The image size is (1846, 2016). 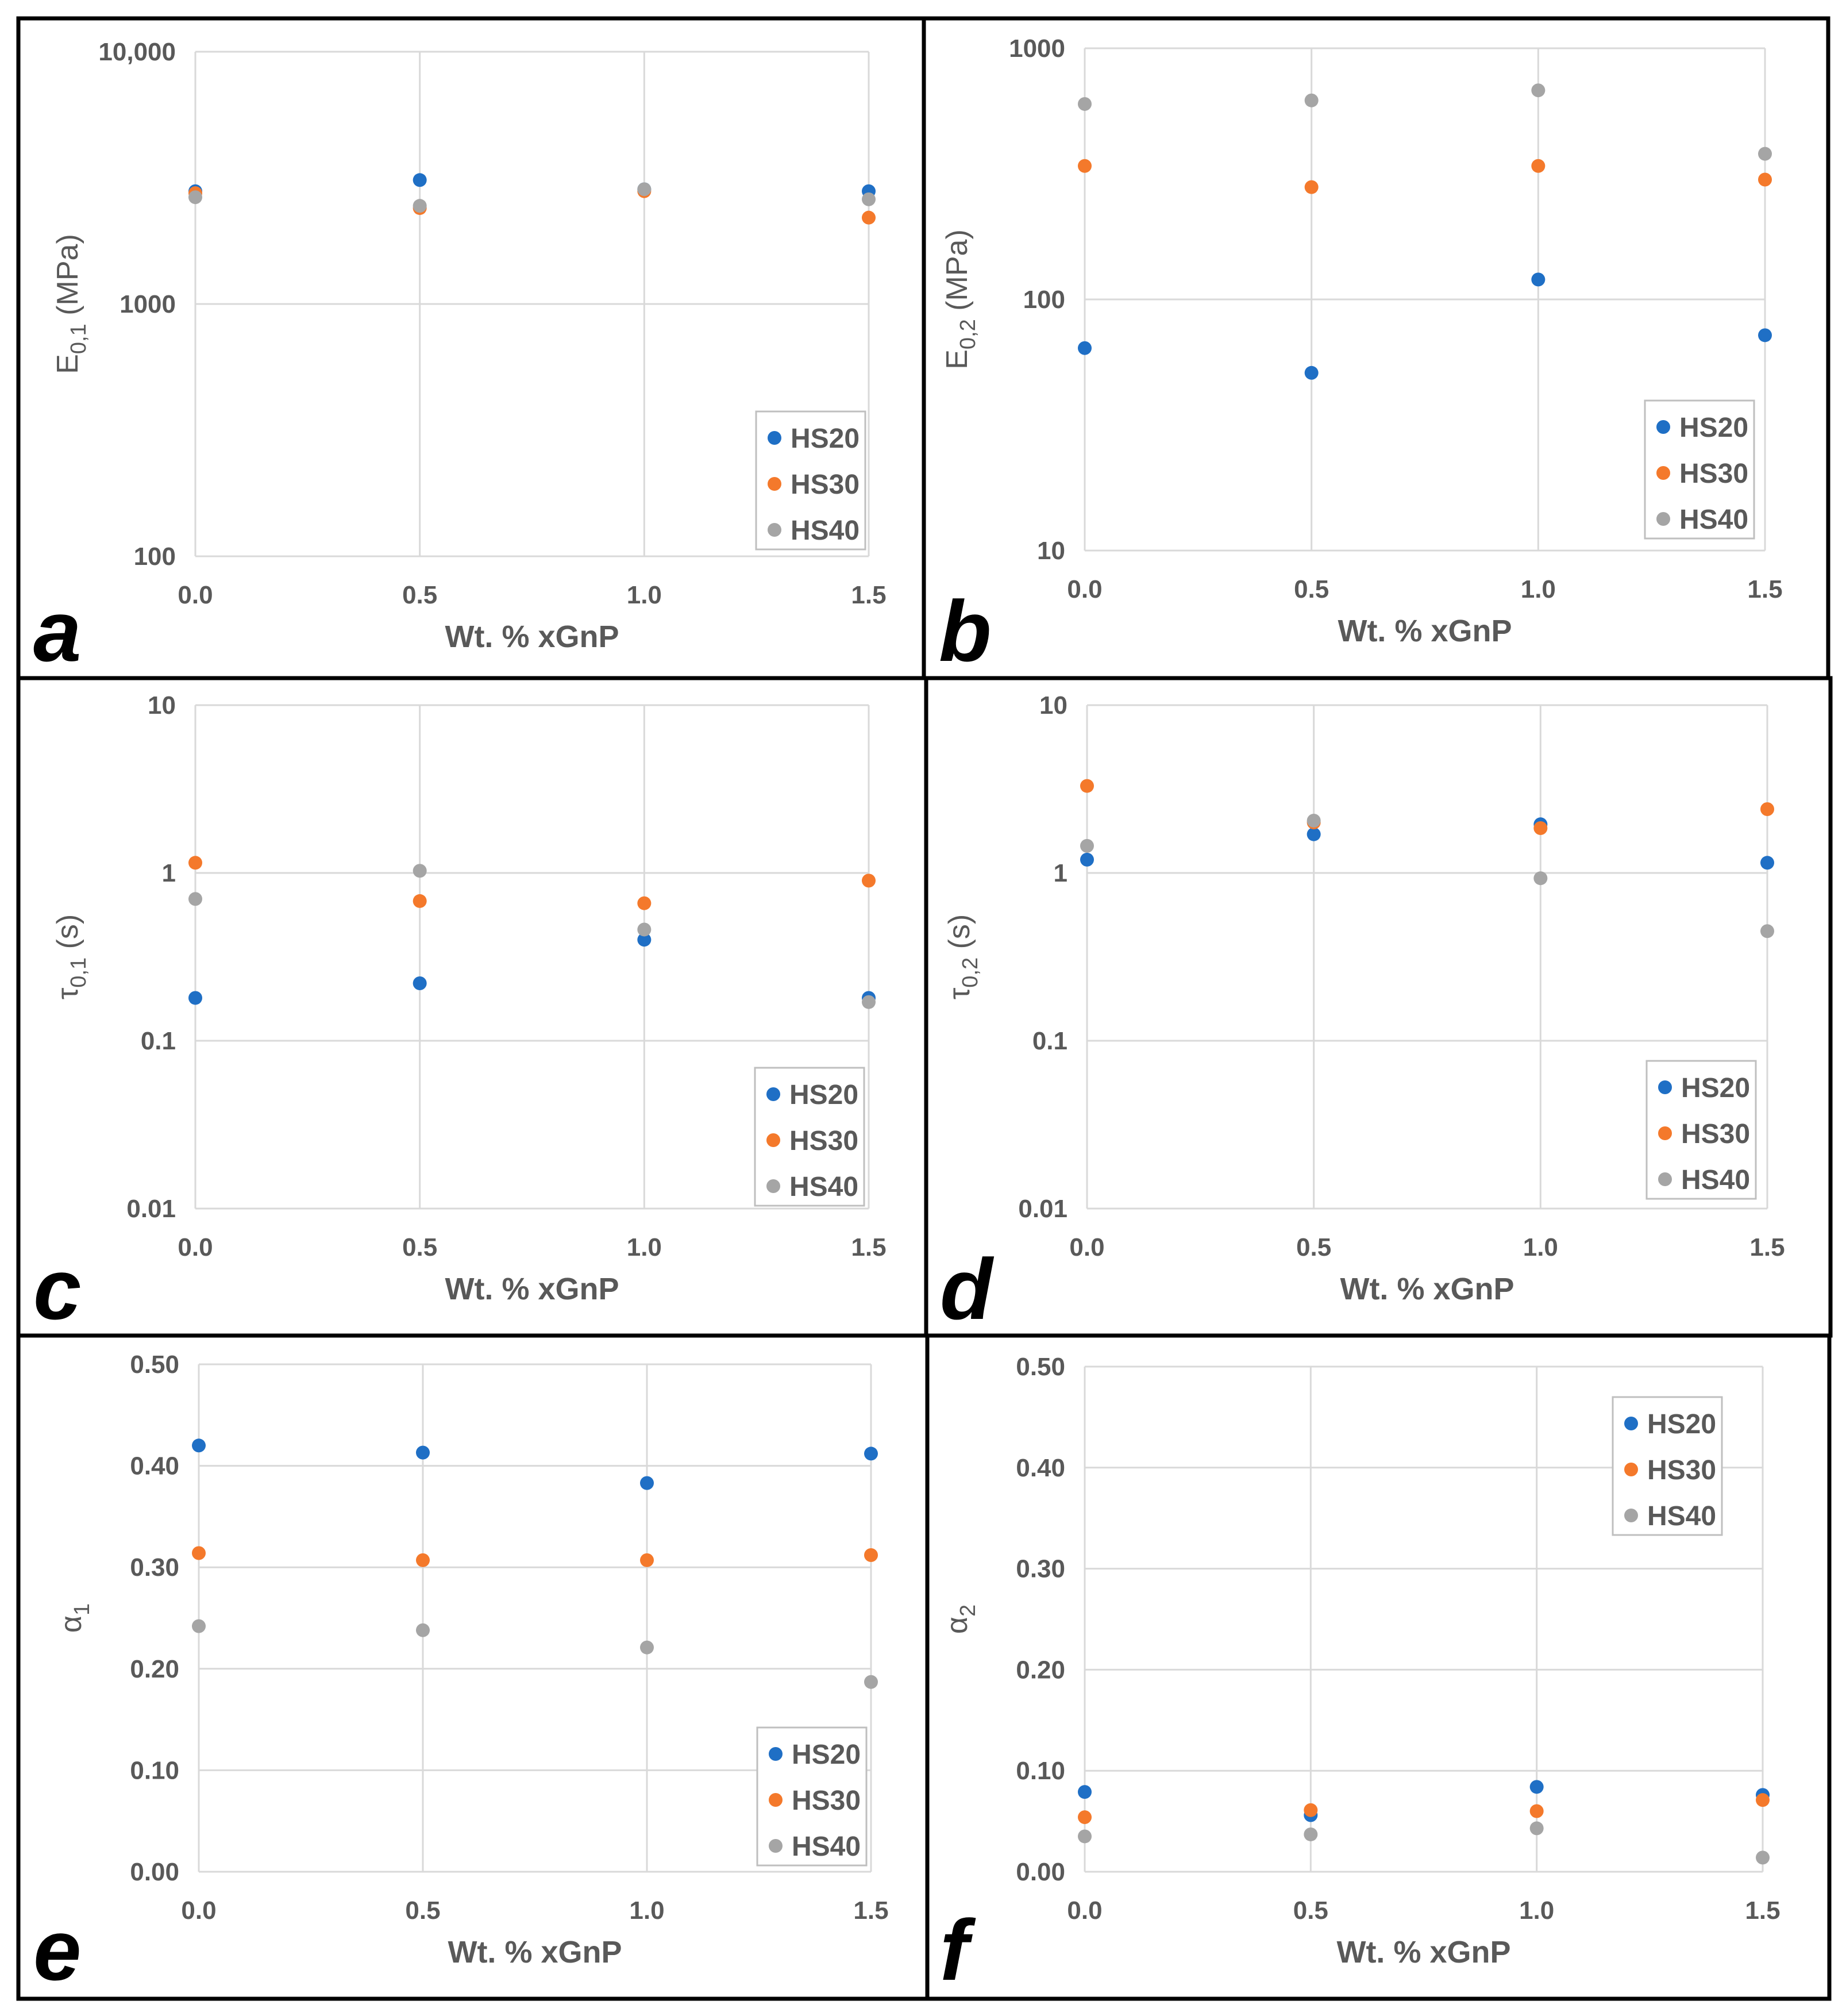 I want to click on y-tick-label: 10,000, so click(x=137, y=52).